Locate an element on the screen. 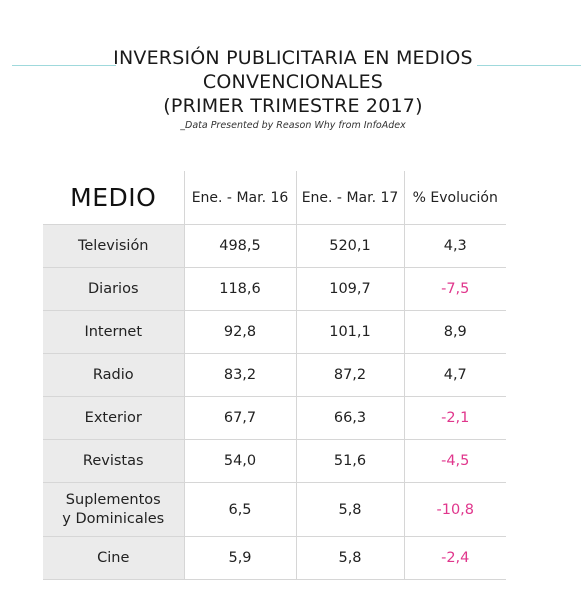 This screenshot has height=599, width=586. table-row: Radio 83,2 87,2 4,7 is located at coordinates (274, 375).